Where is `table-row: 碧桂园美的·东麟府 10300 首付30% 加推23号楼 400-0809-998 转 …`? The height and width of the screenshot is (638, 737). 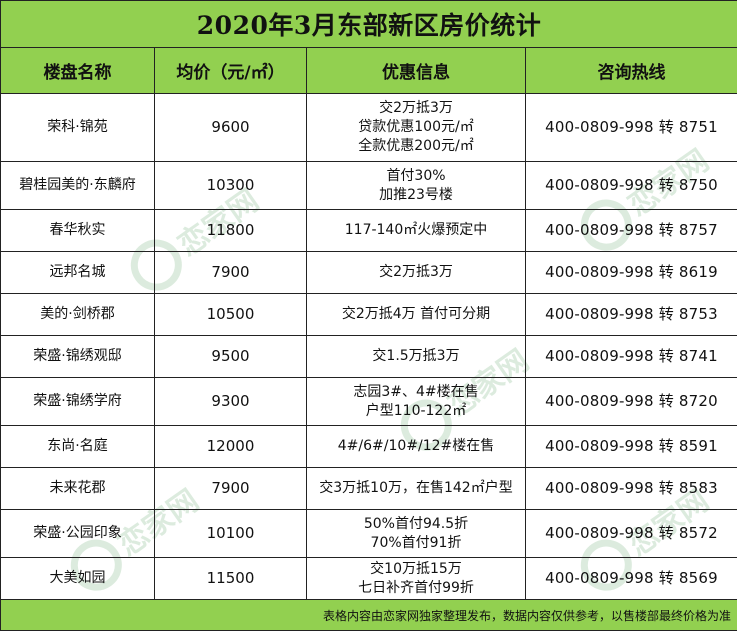 table-row: 碧桂园美的·东麟府 10300 首付30% 加推23号楼 400-0809-998 转 … is located at coordinates (368, 185).